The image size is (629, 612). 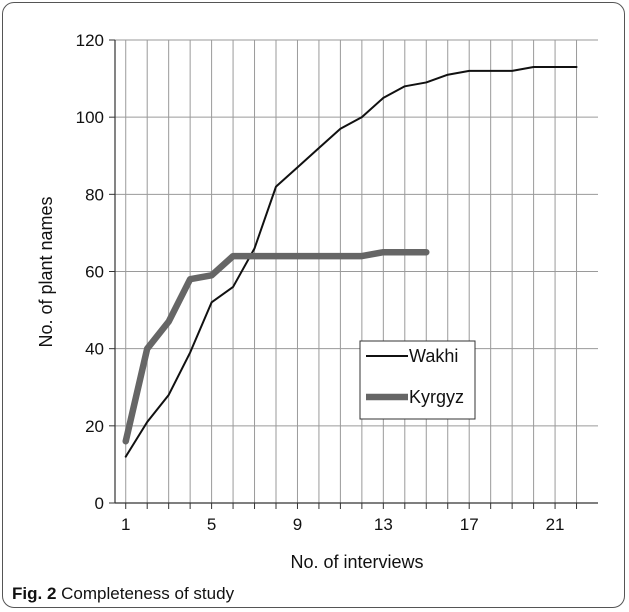 I want to click on legend: Wakhi Kyrgyz, so click(x=417, y=380).